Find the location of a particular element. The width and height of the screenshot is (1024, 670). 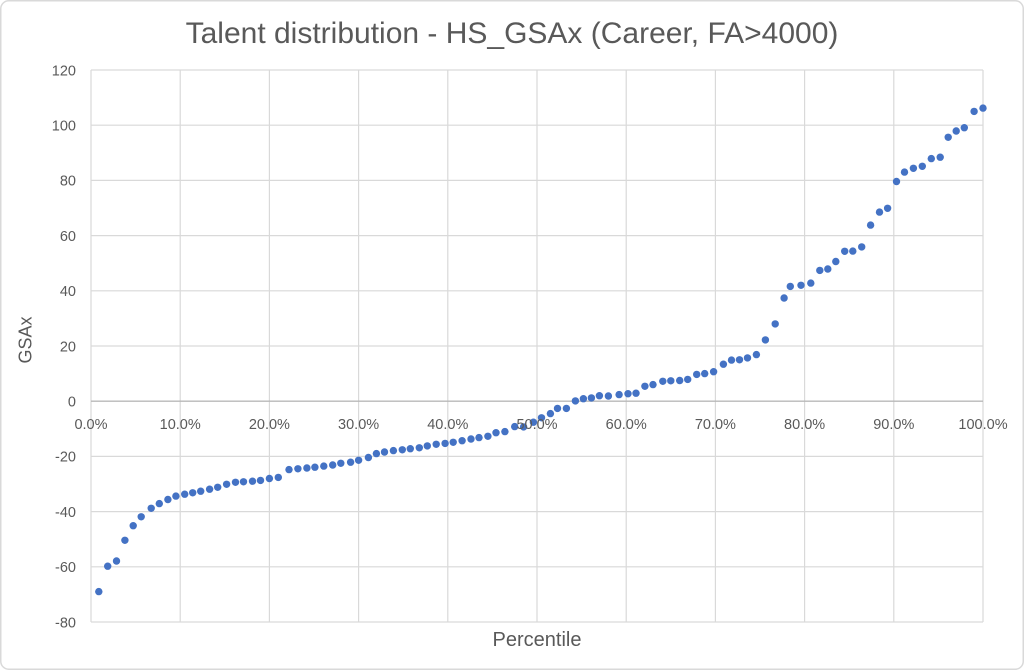

svg-text: 60.0% is located at coordinates (626, 425).